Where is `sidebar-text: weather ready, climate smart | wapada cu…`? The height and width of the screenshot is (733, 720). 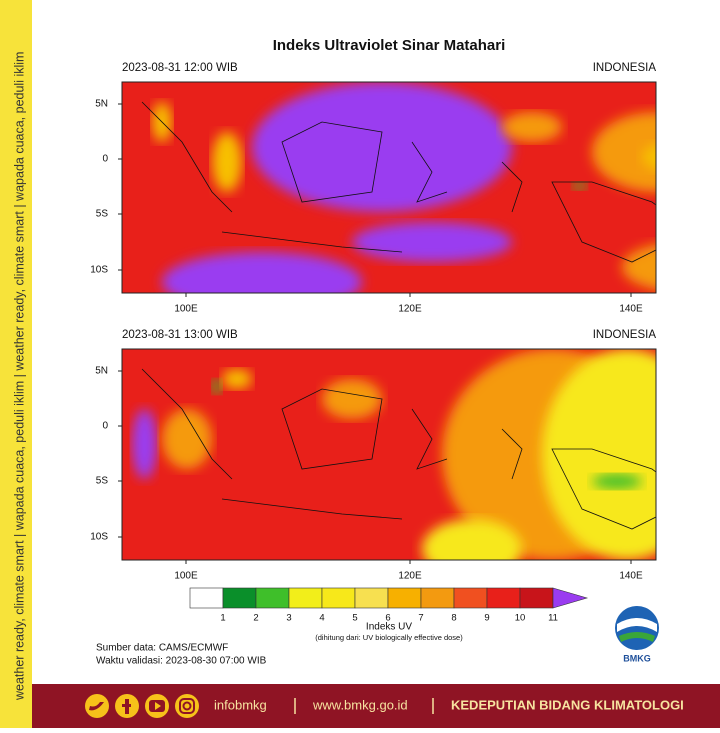 sidebar-text: weather ready, climate smart | wapada cu… is located at coordinates (19, 376).